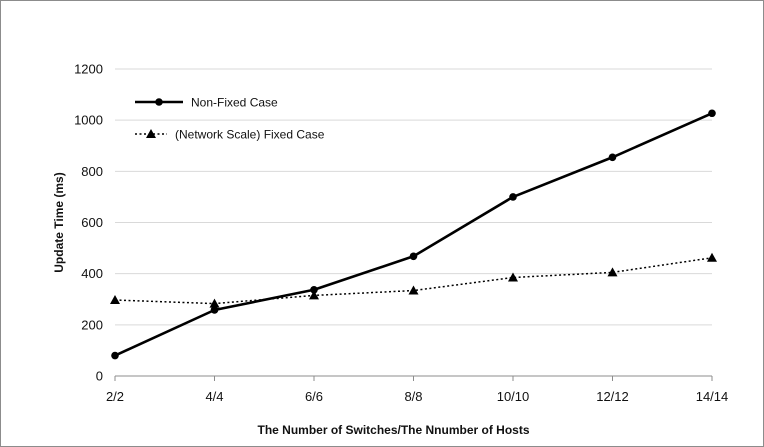 This screenshot has width=764, height=447. What do you see at coordinates (59, 222) in the screenshot?
I see `y-axis-title: Update Time (ms)` at bounding box center [59, 222].